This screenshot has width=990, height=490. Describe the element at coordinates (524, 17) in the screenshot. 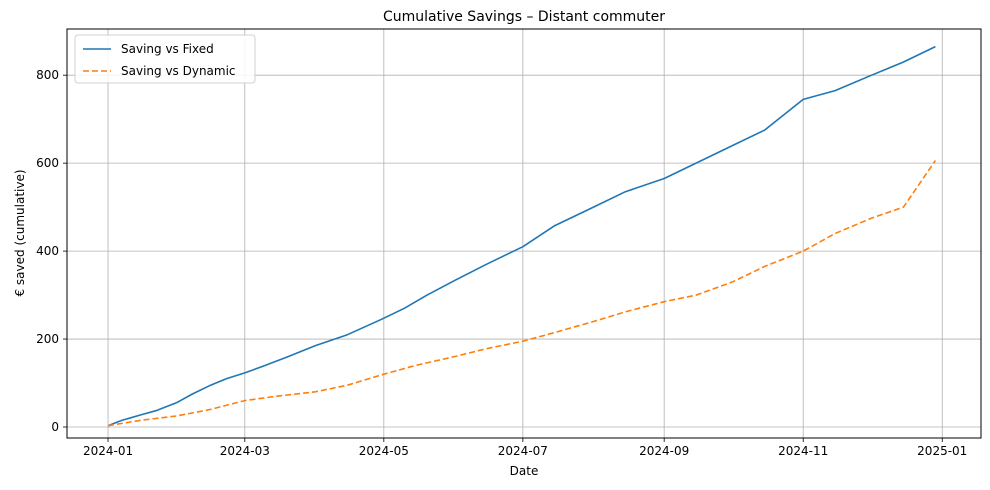

I see `chart-title: Cumulative Savings – Distant commuter` at that location.